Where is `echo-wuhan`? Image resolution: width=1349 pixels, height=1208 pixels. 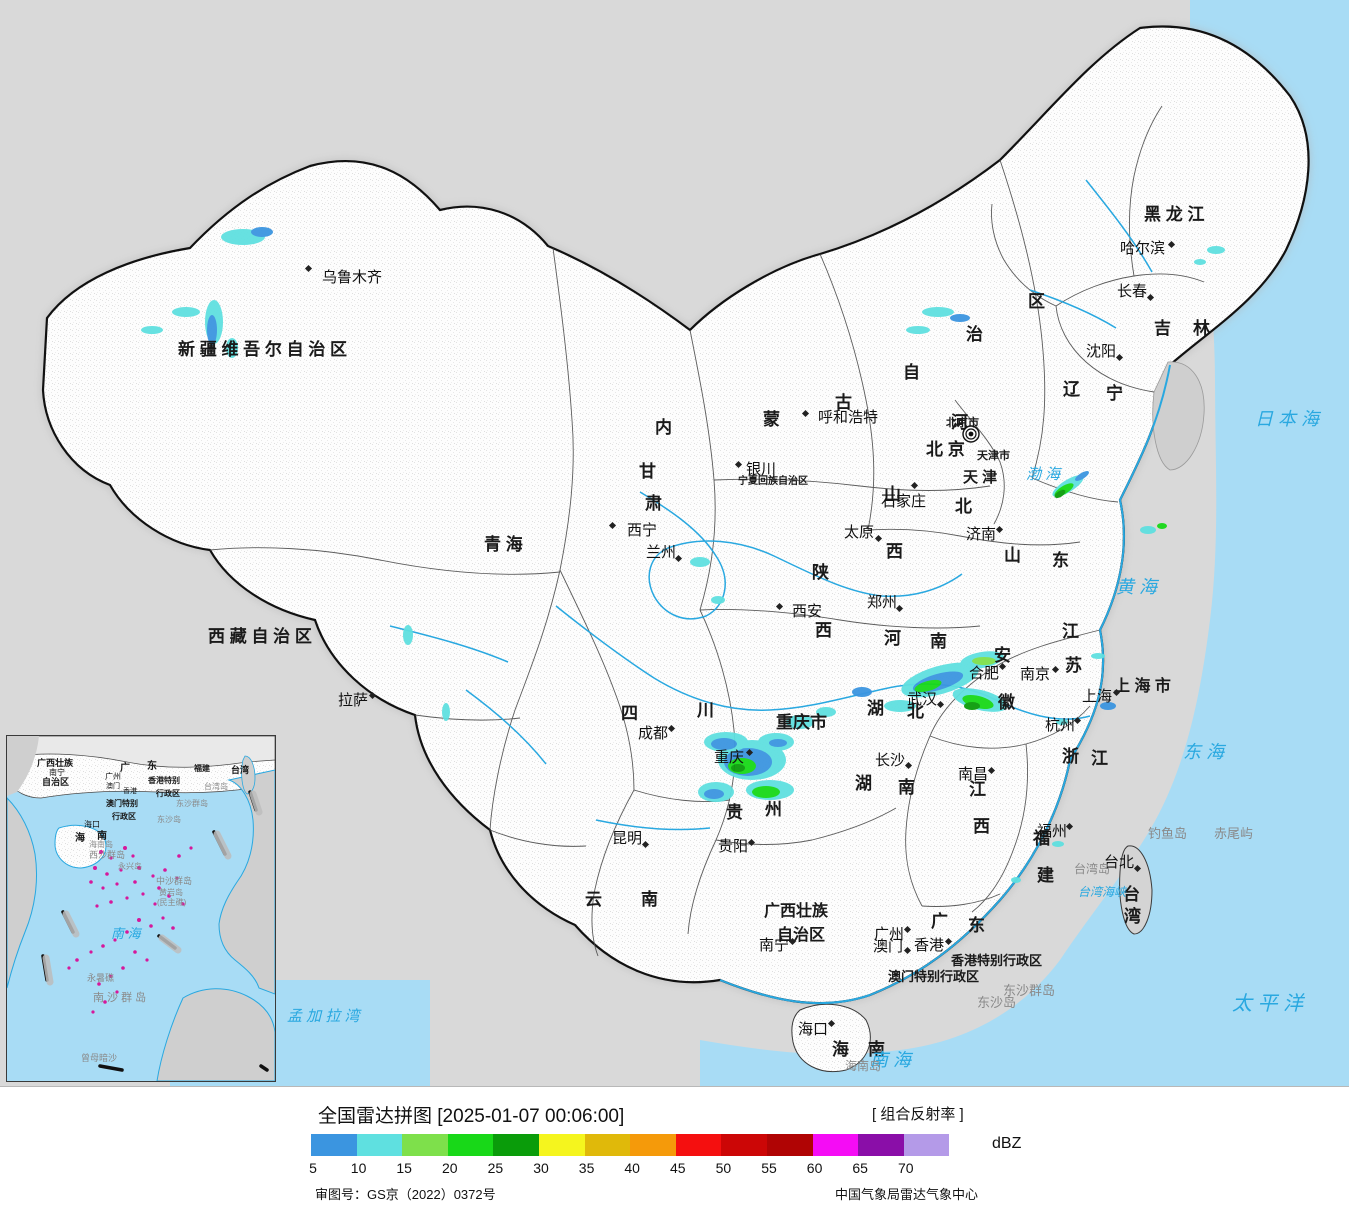 echo-wuhan is located at coordinates (930, 681).